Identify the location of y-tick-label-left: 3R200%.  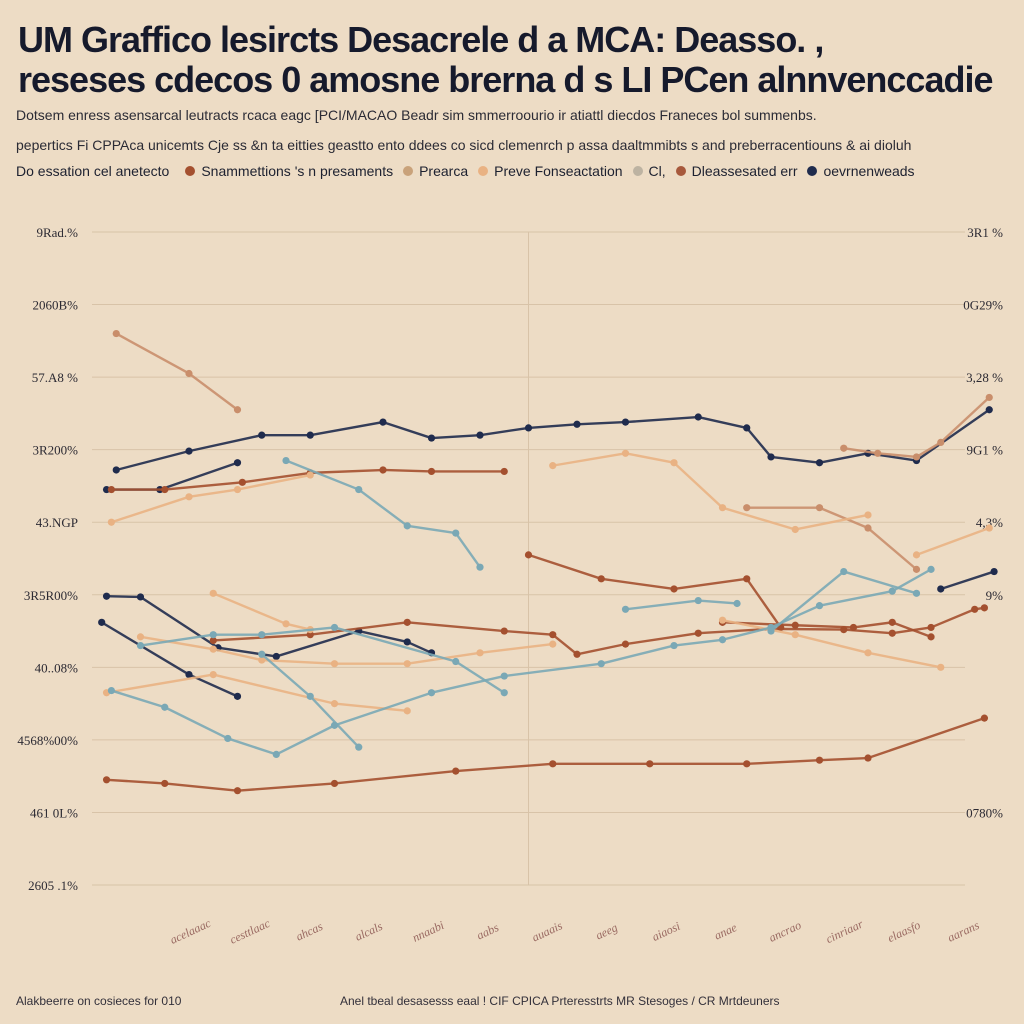
(56, 450).